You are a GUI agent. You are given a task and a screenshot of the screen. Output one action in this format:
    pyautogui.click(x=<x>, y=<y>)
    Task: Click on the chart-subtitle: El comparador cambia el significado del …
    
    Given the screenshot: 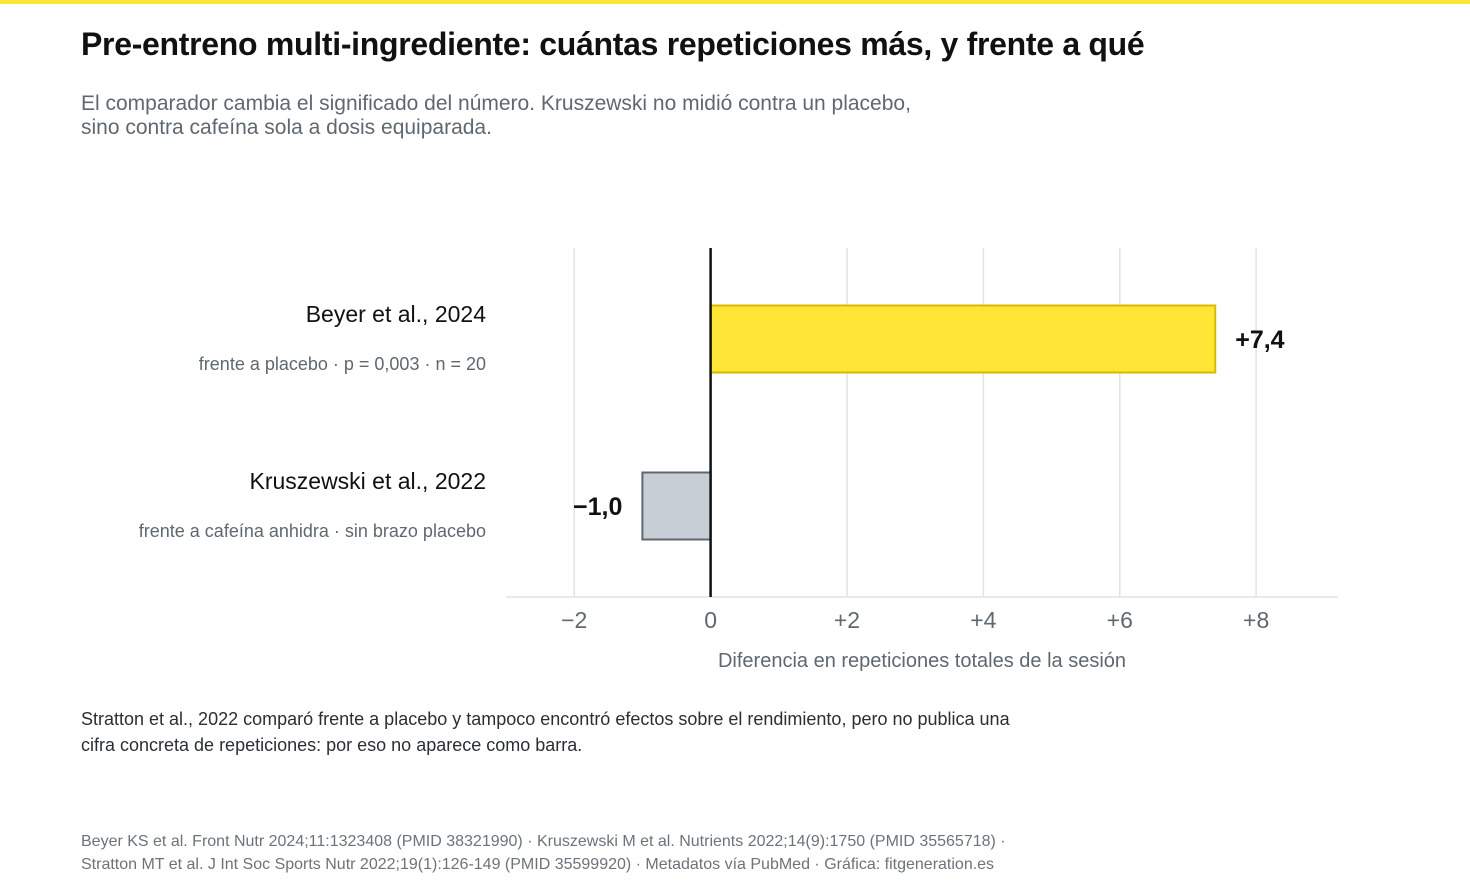 What is the action you would take?
    pyautogui.click(x=541, y=116)
    